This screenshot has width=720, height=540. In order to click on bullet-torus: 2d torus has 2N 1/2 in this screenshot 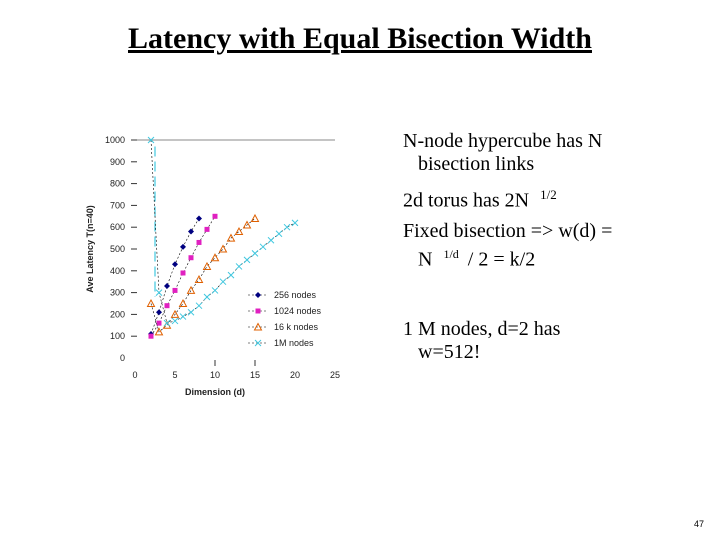, I will do `click(553, 198)`.